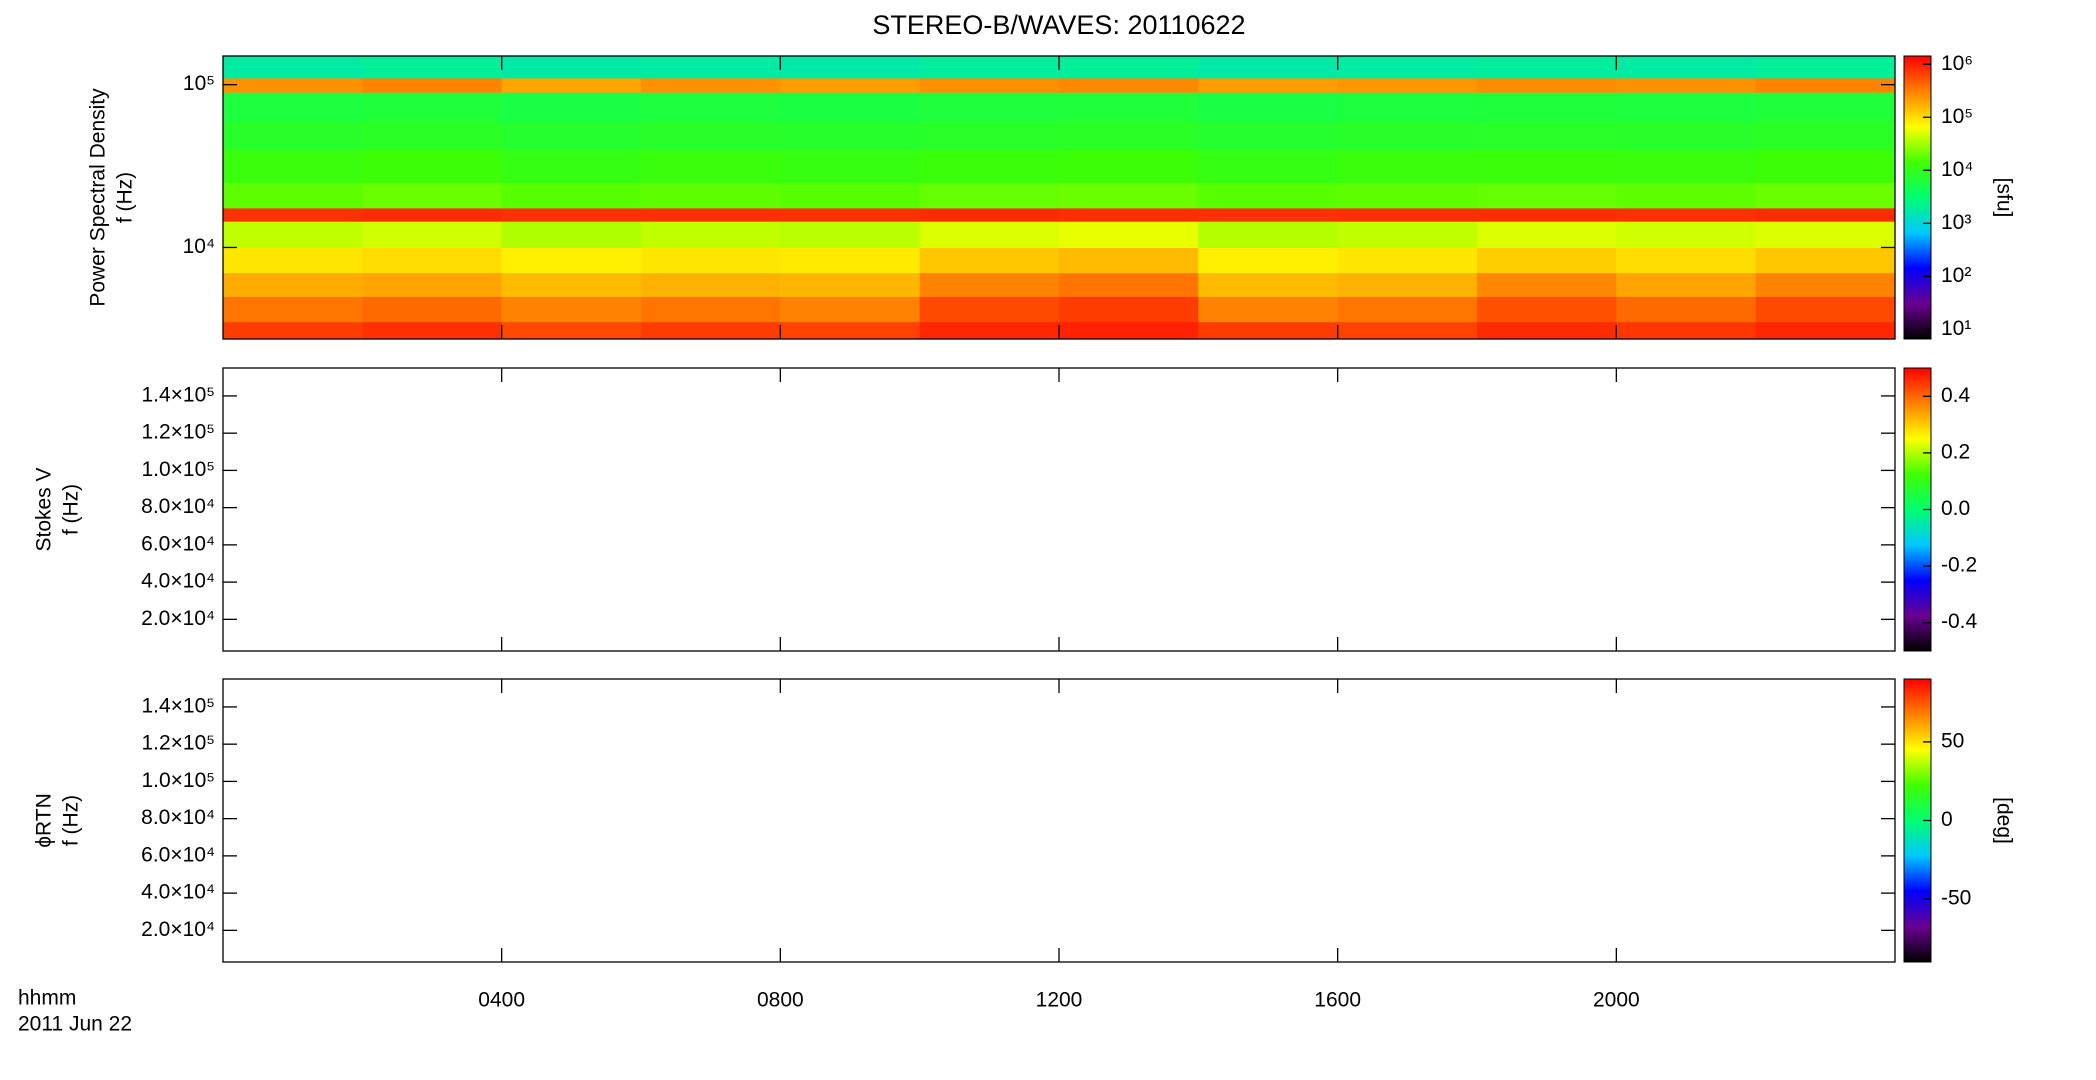 The height and width of the screenshot is (1080, 2096). What do you see at coordinates (98, 197) in the screenshot?
I see `y-axis-label: Power Spectral Density` at bounding box center [98, 197].